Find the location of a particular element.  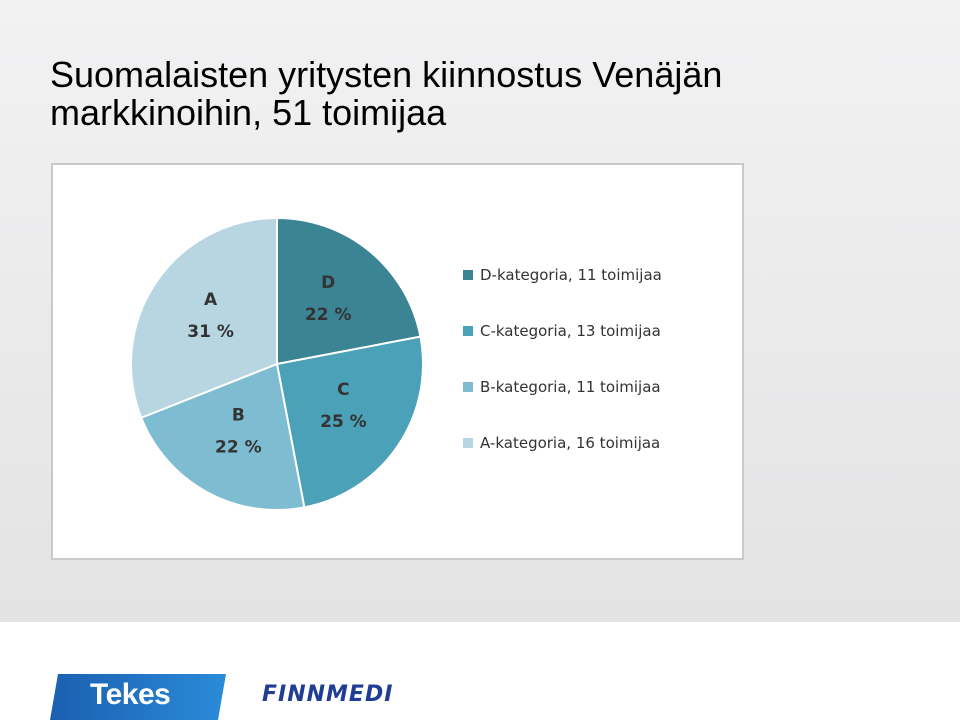

legend-label-c: C-kategoria, 13 toimijaa is located at coordinates (570, 331).